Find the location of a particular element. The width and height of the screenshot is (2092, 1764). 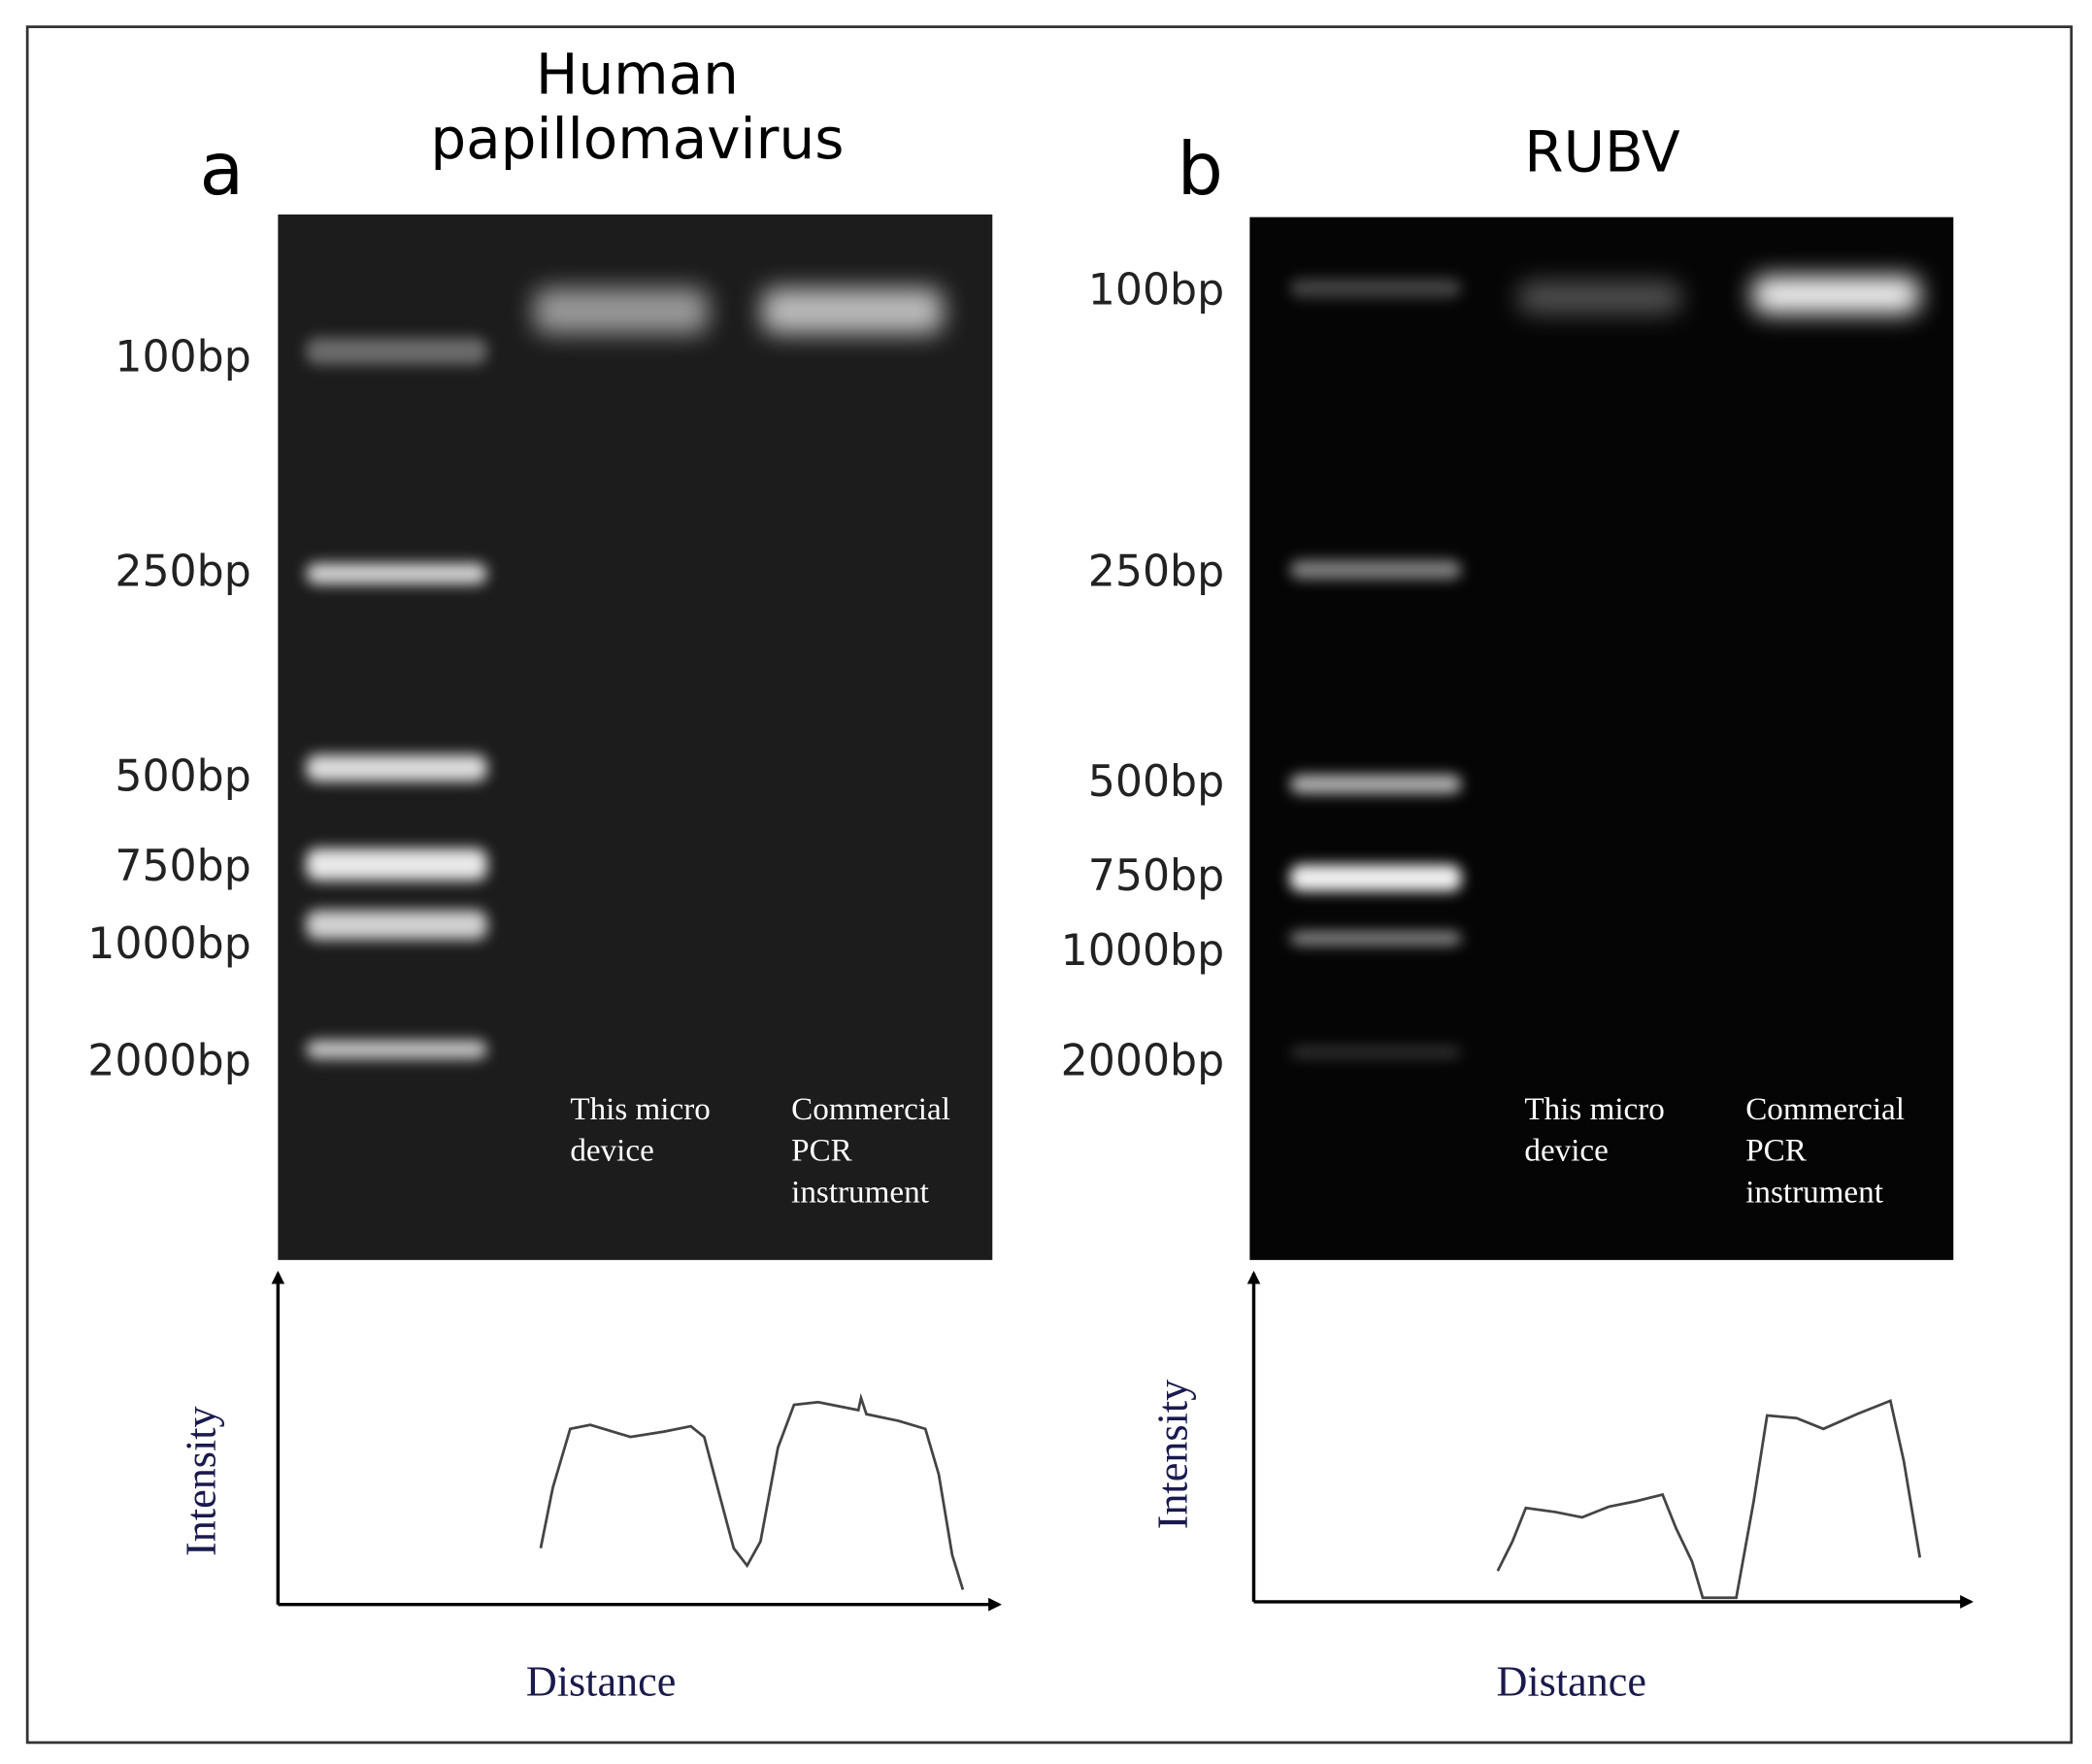

panel-label: b is located at coordinates (1200, 169).